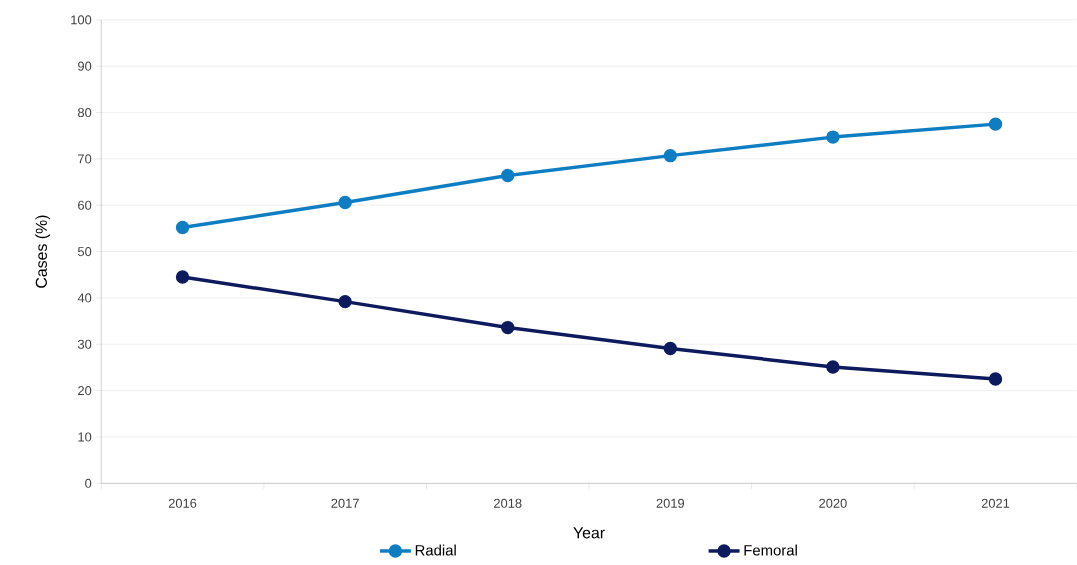  I want to click on y-tick-label: 20, so click(85, 391).